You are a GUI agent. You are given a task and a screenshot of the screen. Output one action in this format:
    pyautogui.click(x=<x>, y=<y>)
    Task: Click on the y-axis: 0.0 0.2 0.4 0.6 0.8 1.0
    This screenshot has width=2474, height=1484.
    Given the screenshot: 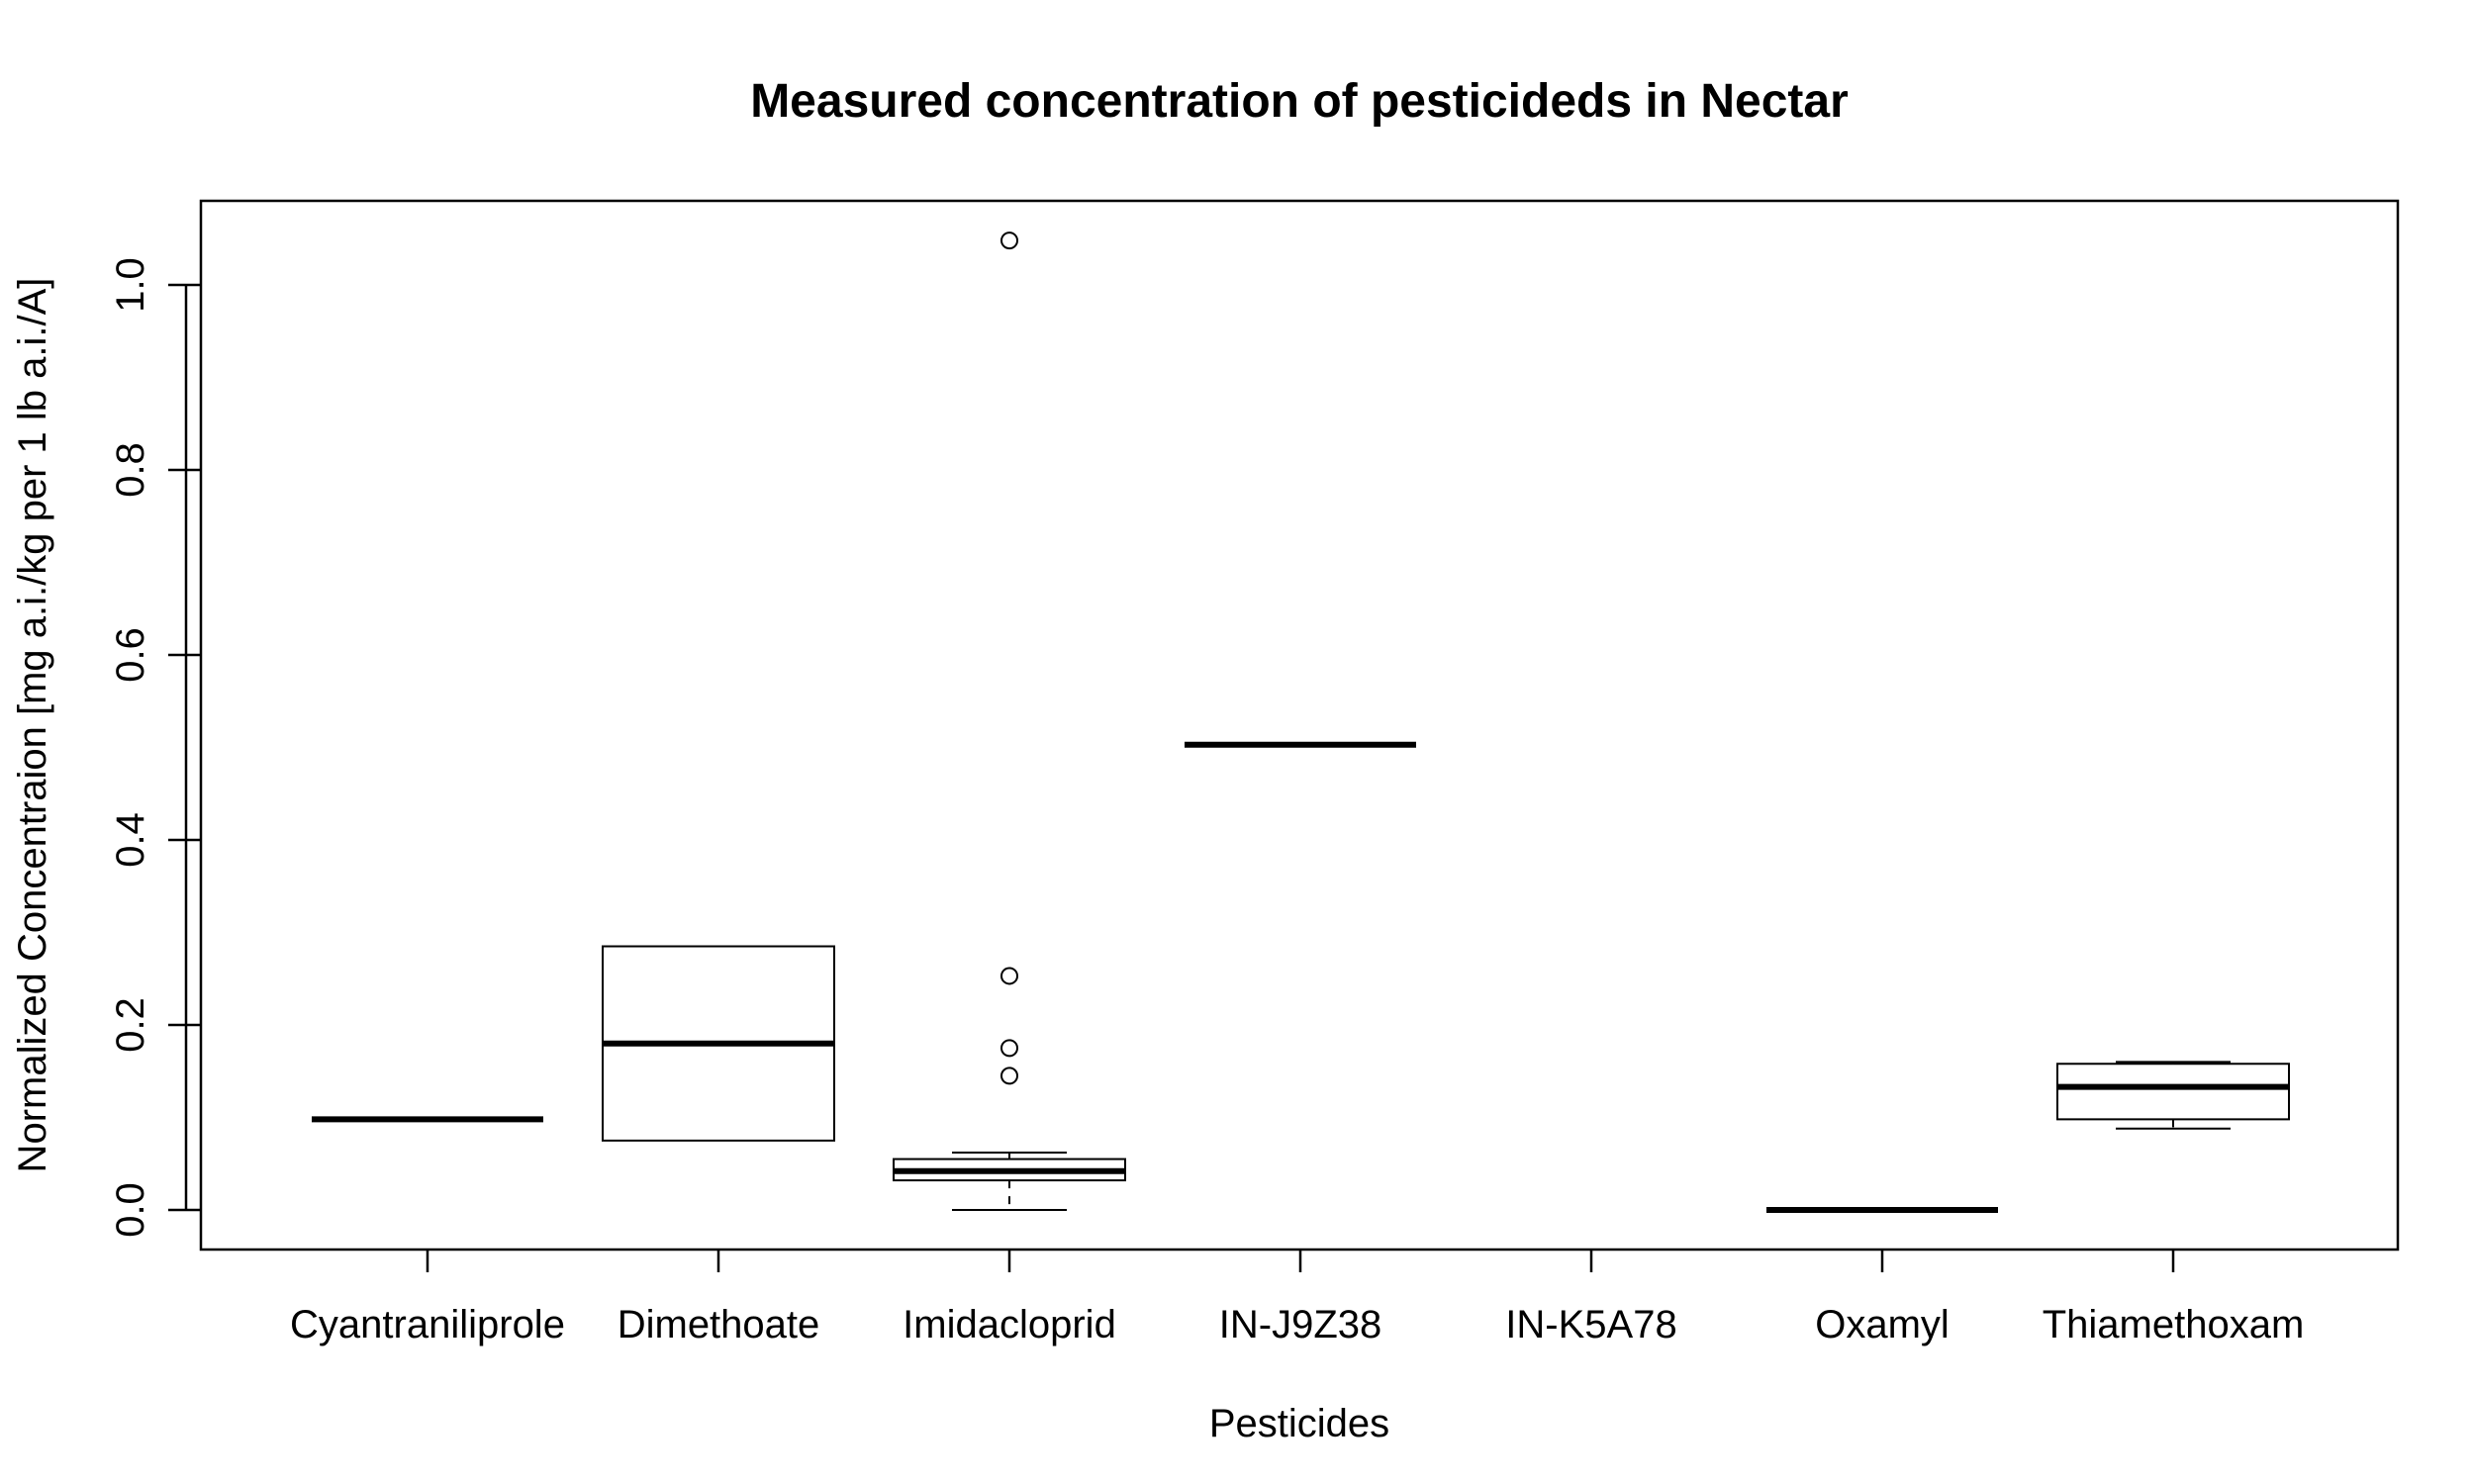 What is the action you would take?
    pyautogui.click(x=155, y=747)
    